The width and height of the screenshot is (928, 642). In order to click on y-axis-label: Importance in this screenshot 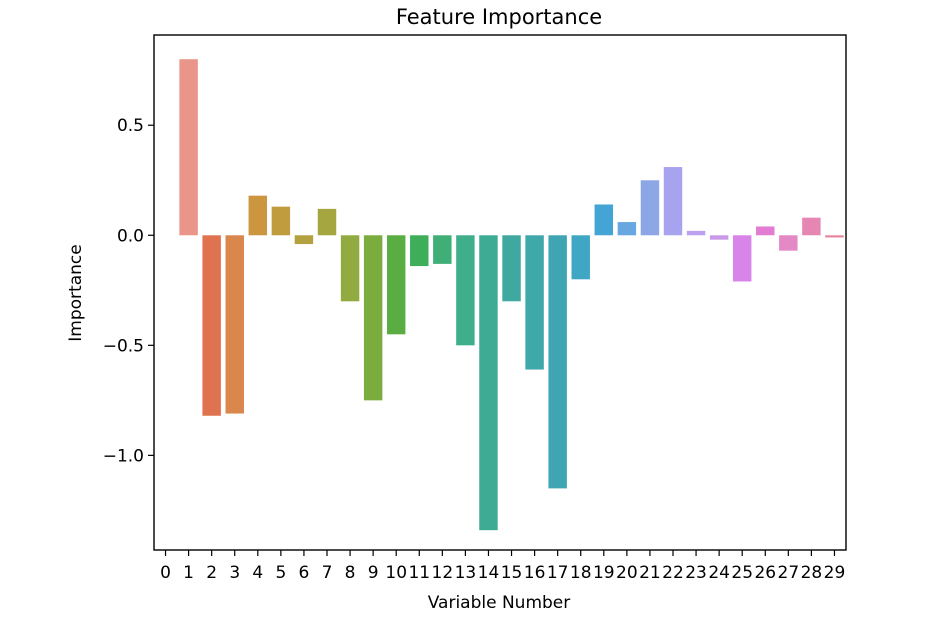, I will do `click(76, 292)`.